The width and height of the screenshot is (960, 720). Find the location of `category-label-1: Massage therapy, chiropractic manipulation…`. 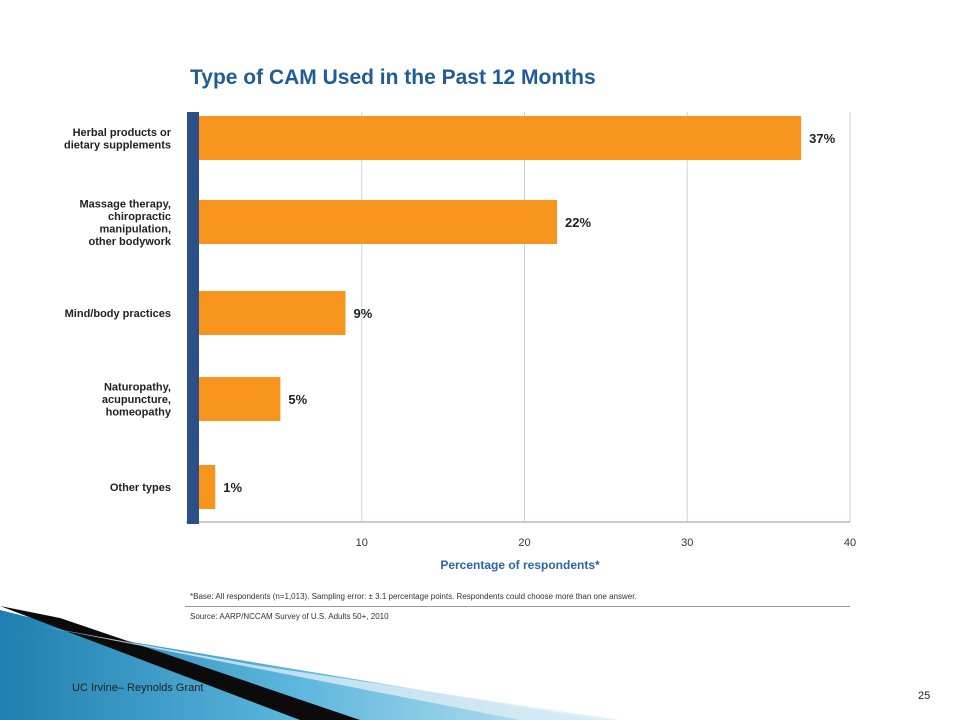

category-label-1: Massage therapy, chiropractic manipulation… is located at coordinates (125, 223).